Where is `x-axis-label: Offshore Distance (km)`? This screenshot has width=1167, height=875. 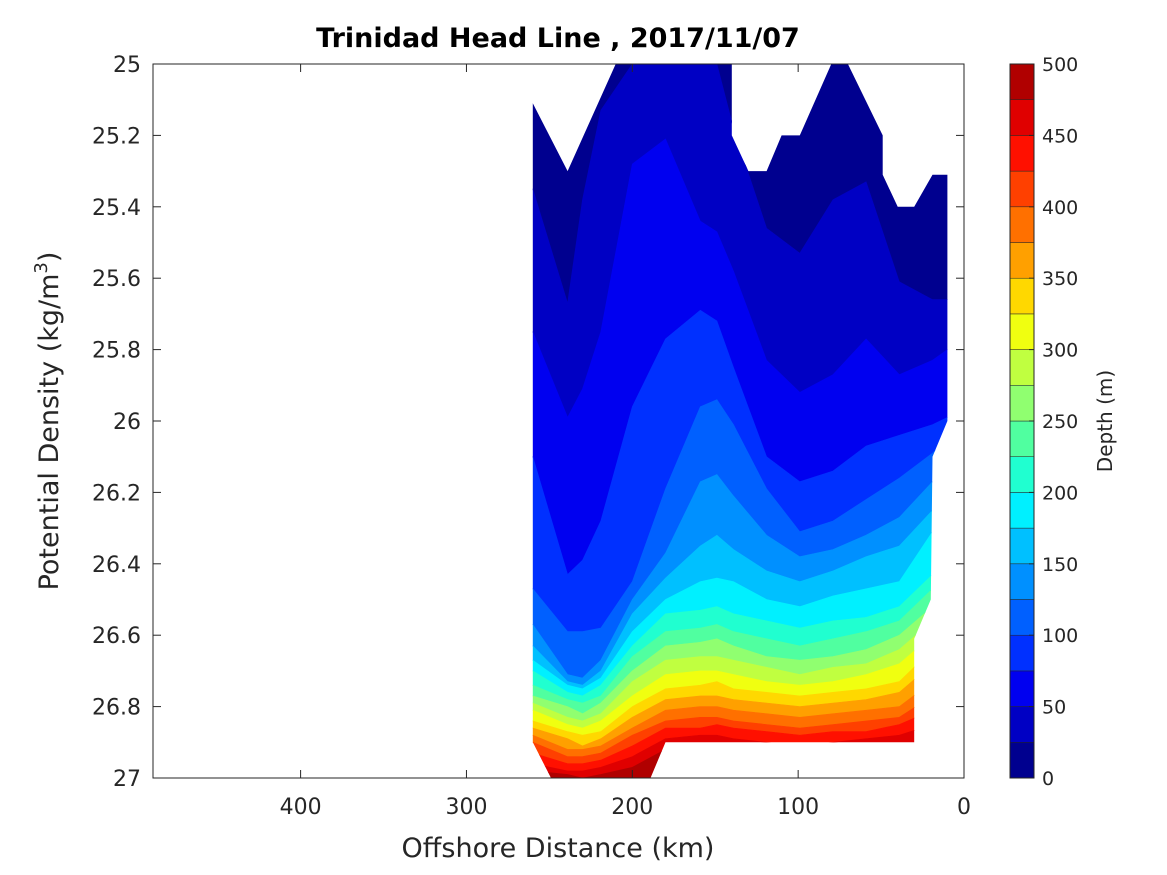
x-axis-label: Offshore Distance (km) is located at coordinates (558, 848).